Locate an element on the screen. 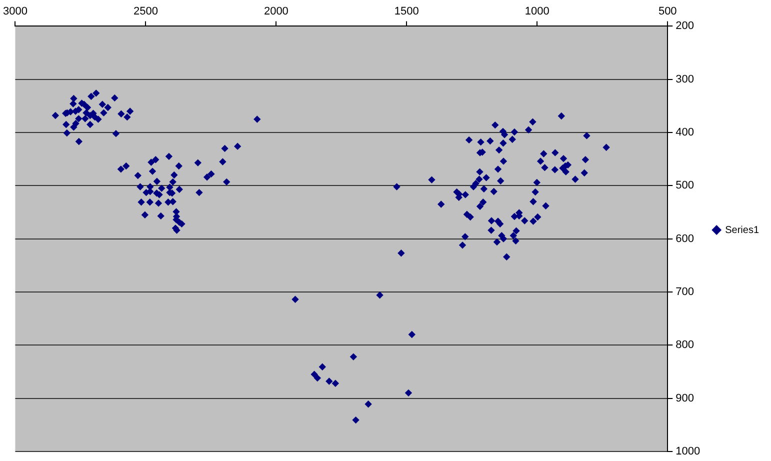 The image size is (771, 461). y-tick-label: 700 is located at coordinates (685, 292).